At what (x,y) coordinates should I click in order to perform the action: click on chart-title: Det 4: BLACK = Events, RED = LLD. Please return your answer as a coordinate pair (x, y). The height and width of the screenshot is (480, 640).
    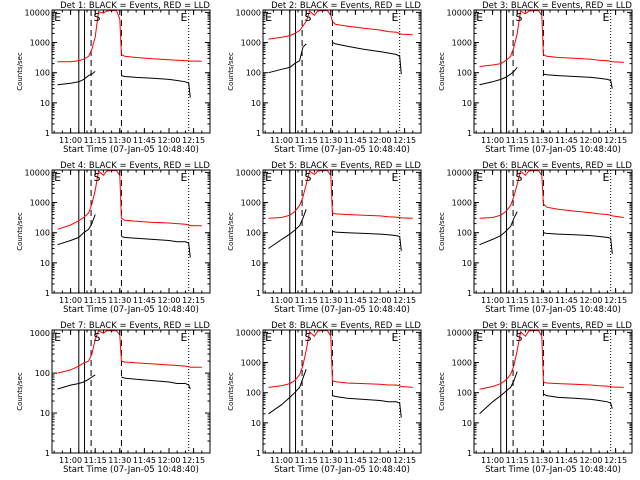
    Looking at the image, I should click on (135, 166).